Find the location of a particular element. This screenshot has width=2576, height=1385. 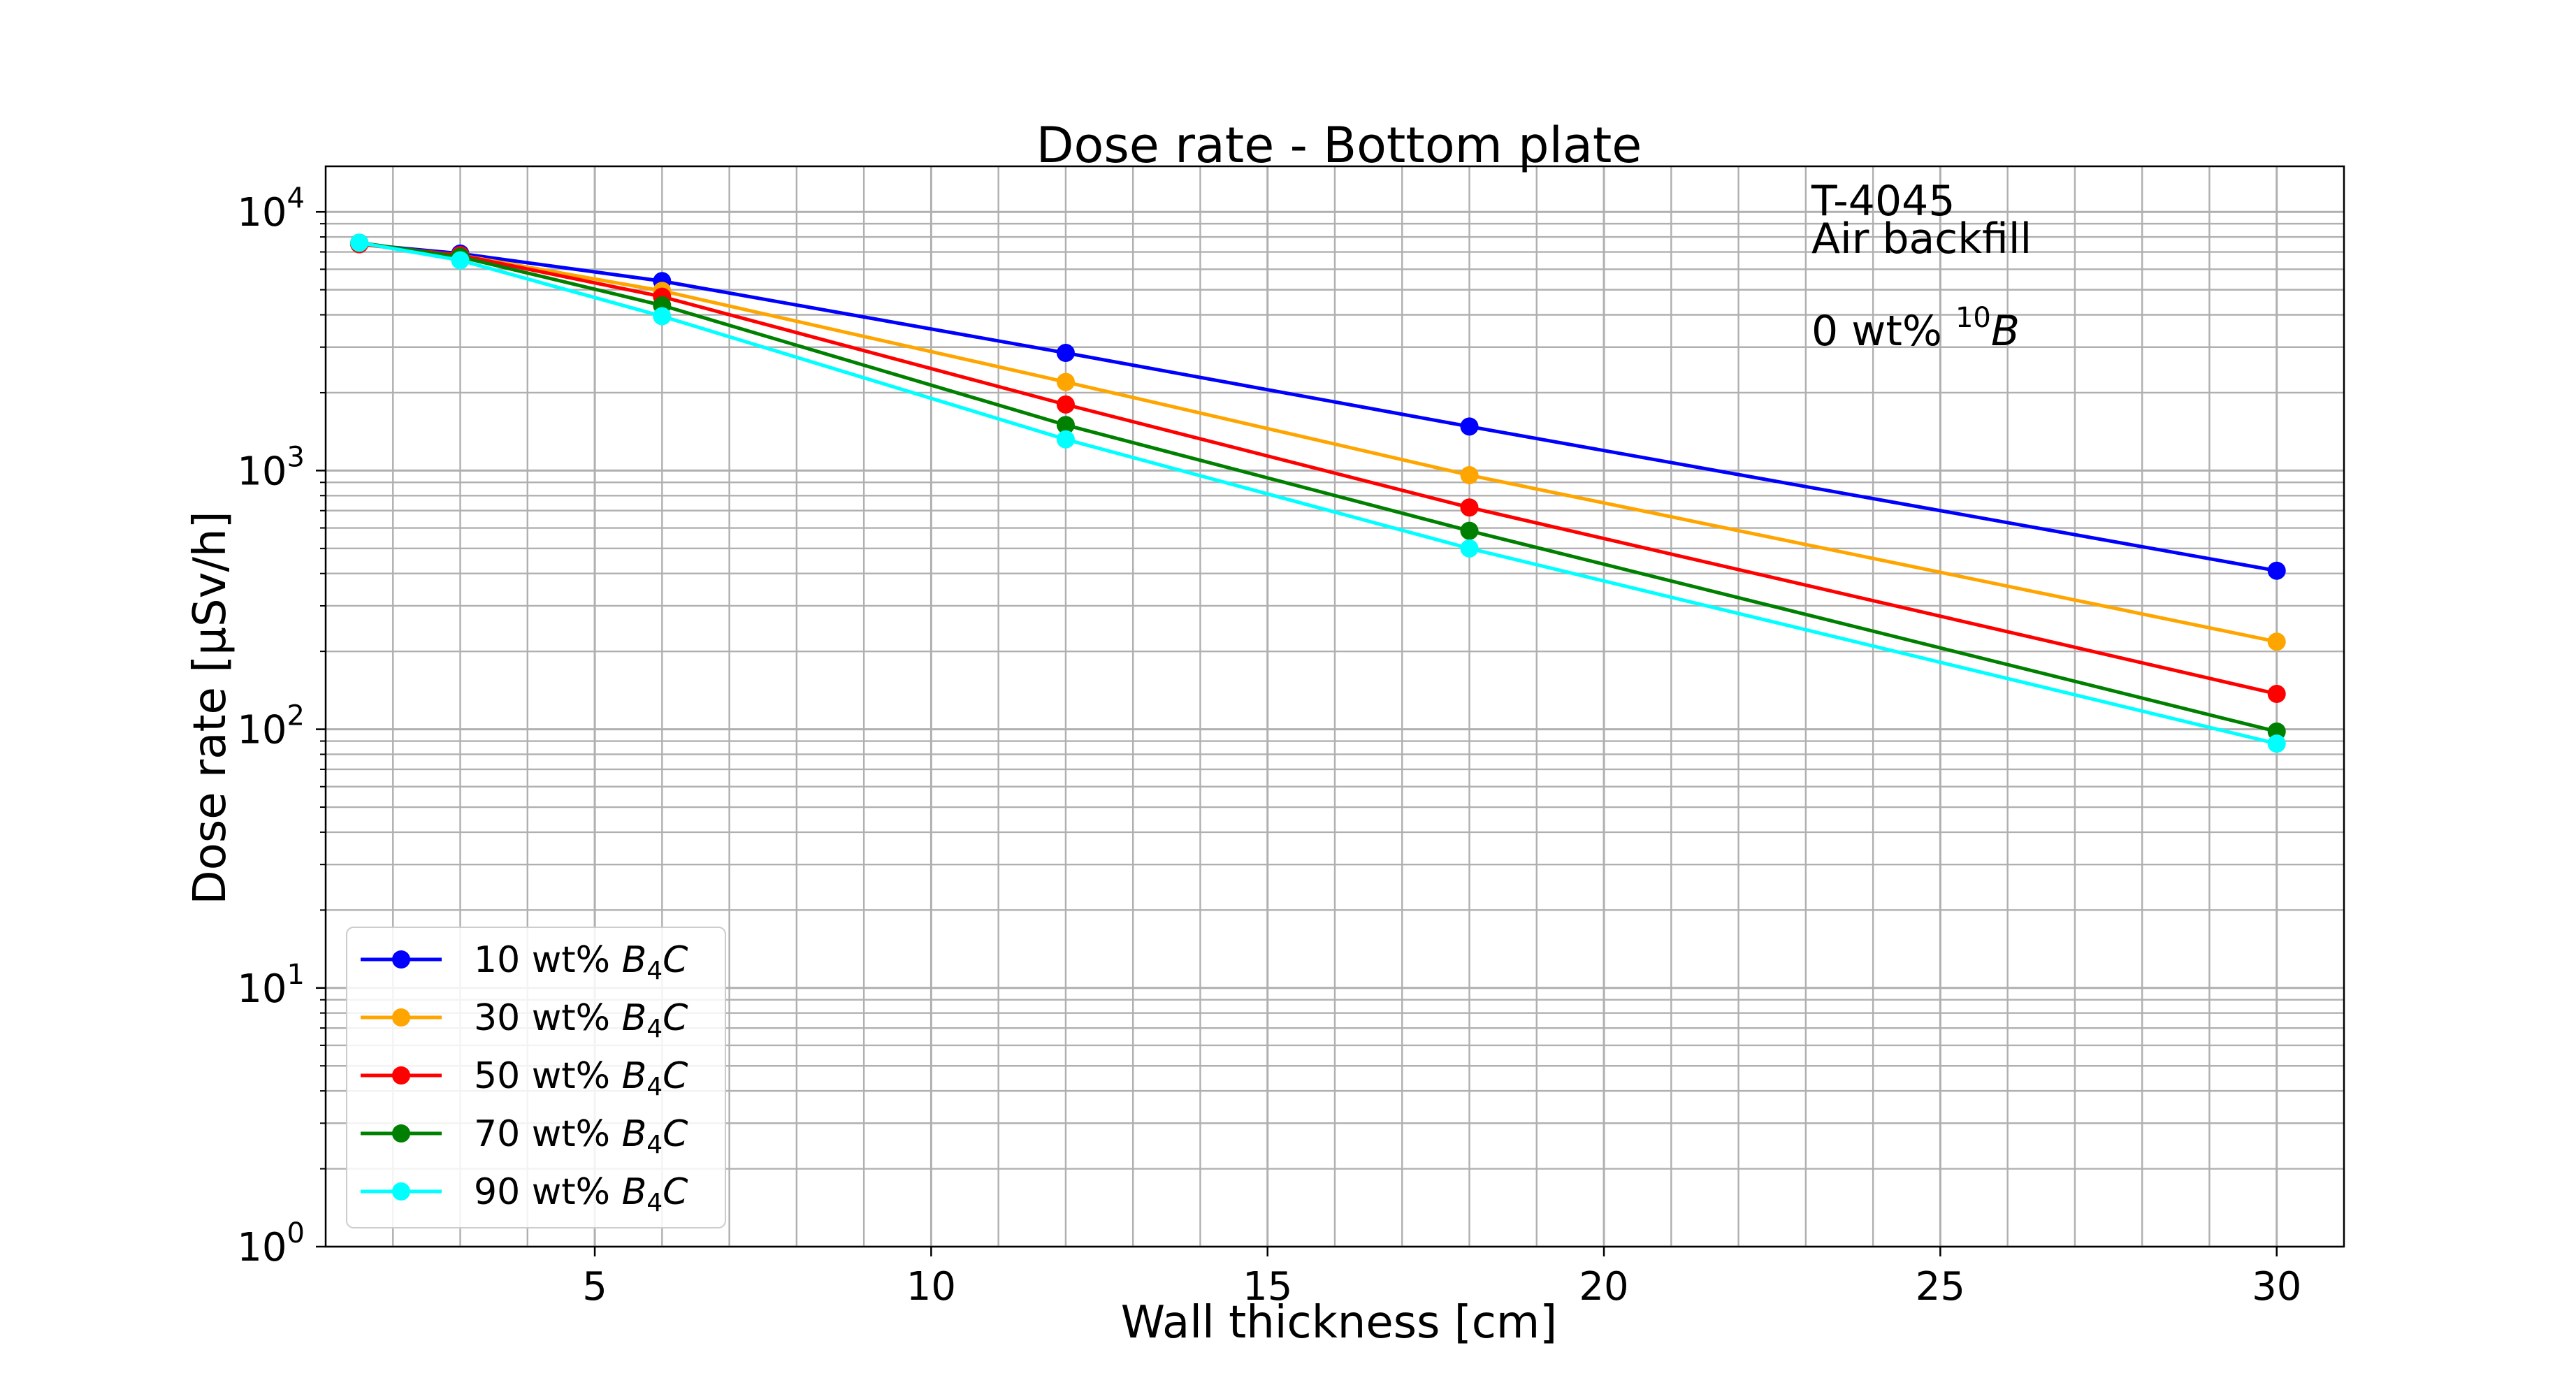

annotation-line-3-superscript: 10 is located at coordinates (1973, 318).